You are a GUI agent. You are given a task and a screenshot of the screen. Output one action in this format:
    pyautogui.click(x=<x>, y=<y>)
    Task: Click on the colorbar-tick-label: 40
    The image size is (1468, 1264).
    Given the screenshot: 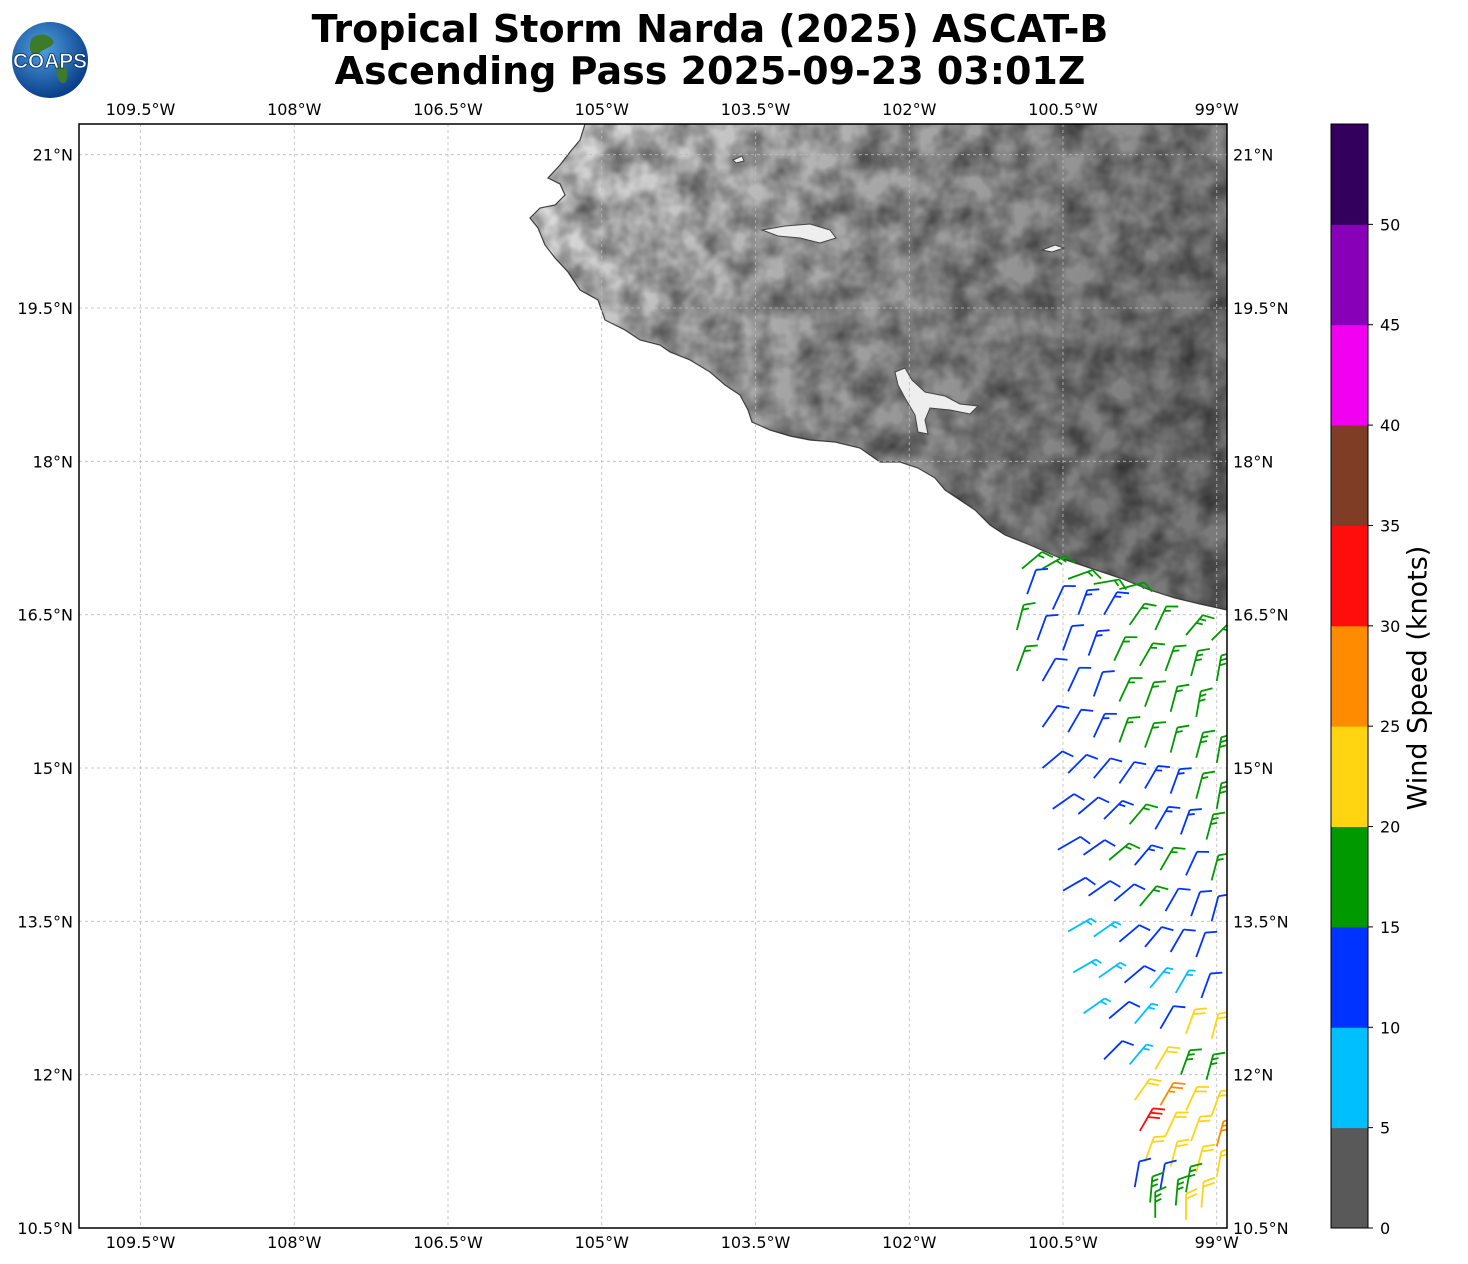 What is the action you would take?
    pyautogui.click(x=1390, y=425)
    